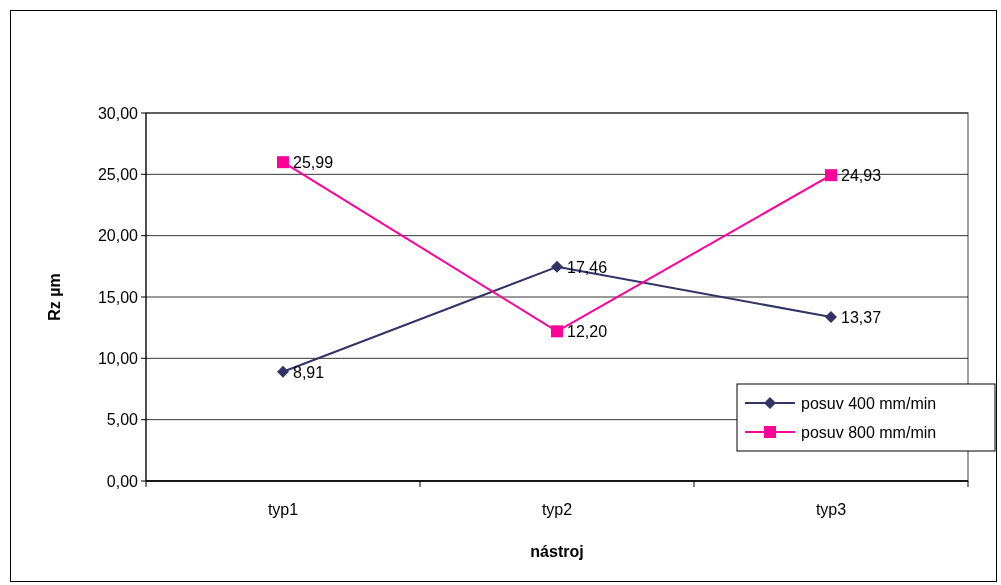  Describe the element at coordinates (587, 267) in the screenshot. I see `data-label: 17,46` at that location.